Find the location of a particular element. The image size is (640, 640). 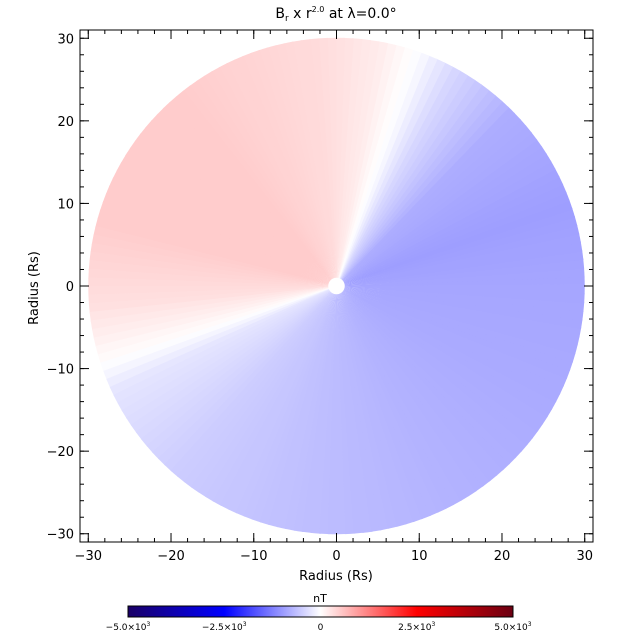

y-tick-label: −30 is located at coordinates (60, 535).